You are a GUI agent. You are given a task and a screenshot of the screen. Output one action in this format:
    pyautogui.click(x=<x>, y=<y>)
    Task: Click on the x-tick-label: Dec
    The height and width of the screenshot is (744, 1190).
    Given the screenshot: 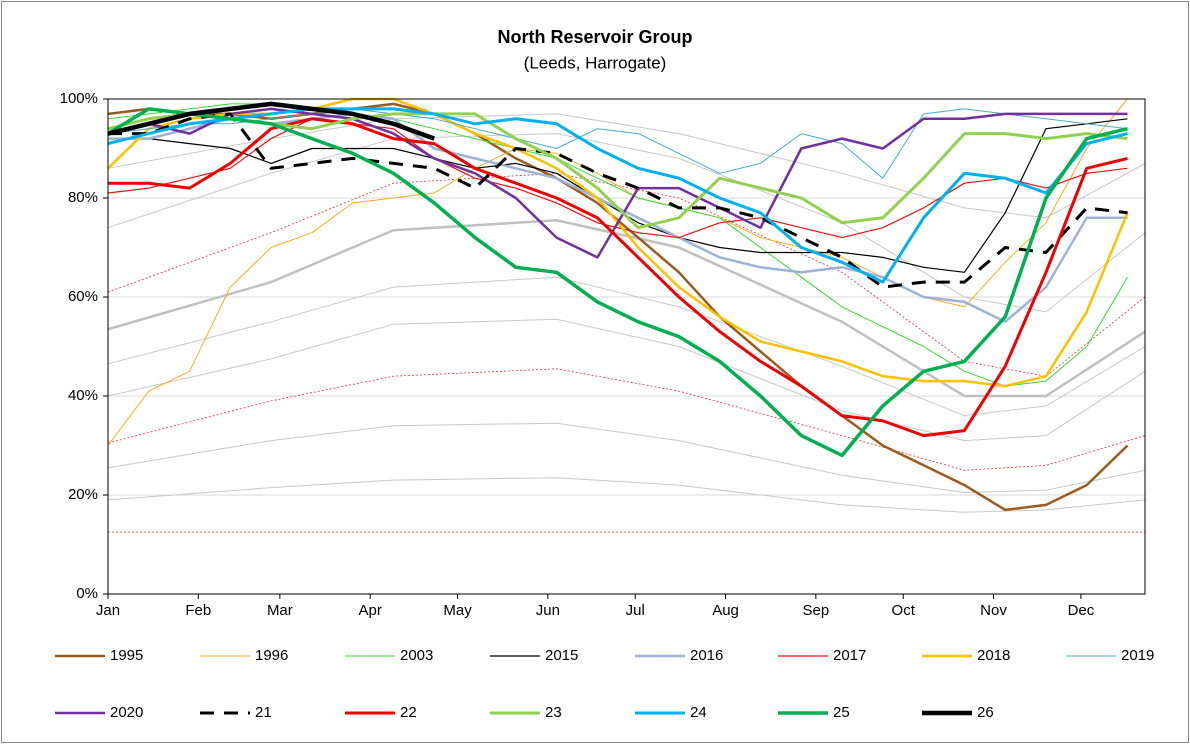 What is the action you would take?
    pyautogui.click(x=1081, y=610)
    